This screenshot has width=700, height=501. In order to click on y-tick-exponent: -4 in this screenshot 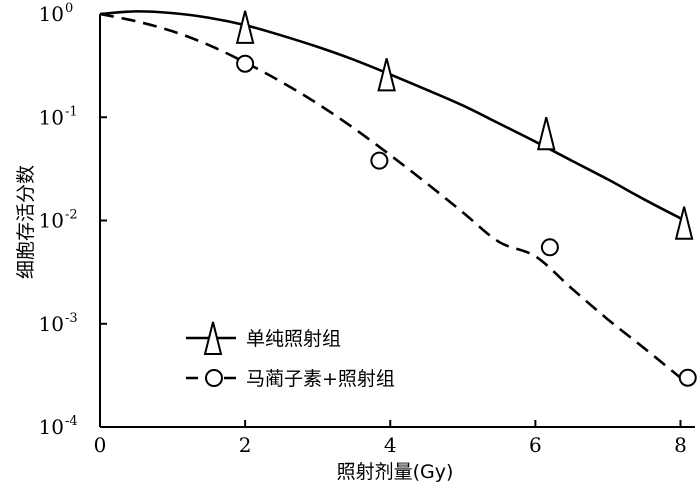, I will do `click(71, 421)`.